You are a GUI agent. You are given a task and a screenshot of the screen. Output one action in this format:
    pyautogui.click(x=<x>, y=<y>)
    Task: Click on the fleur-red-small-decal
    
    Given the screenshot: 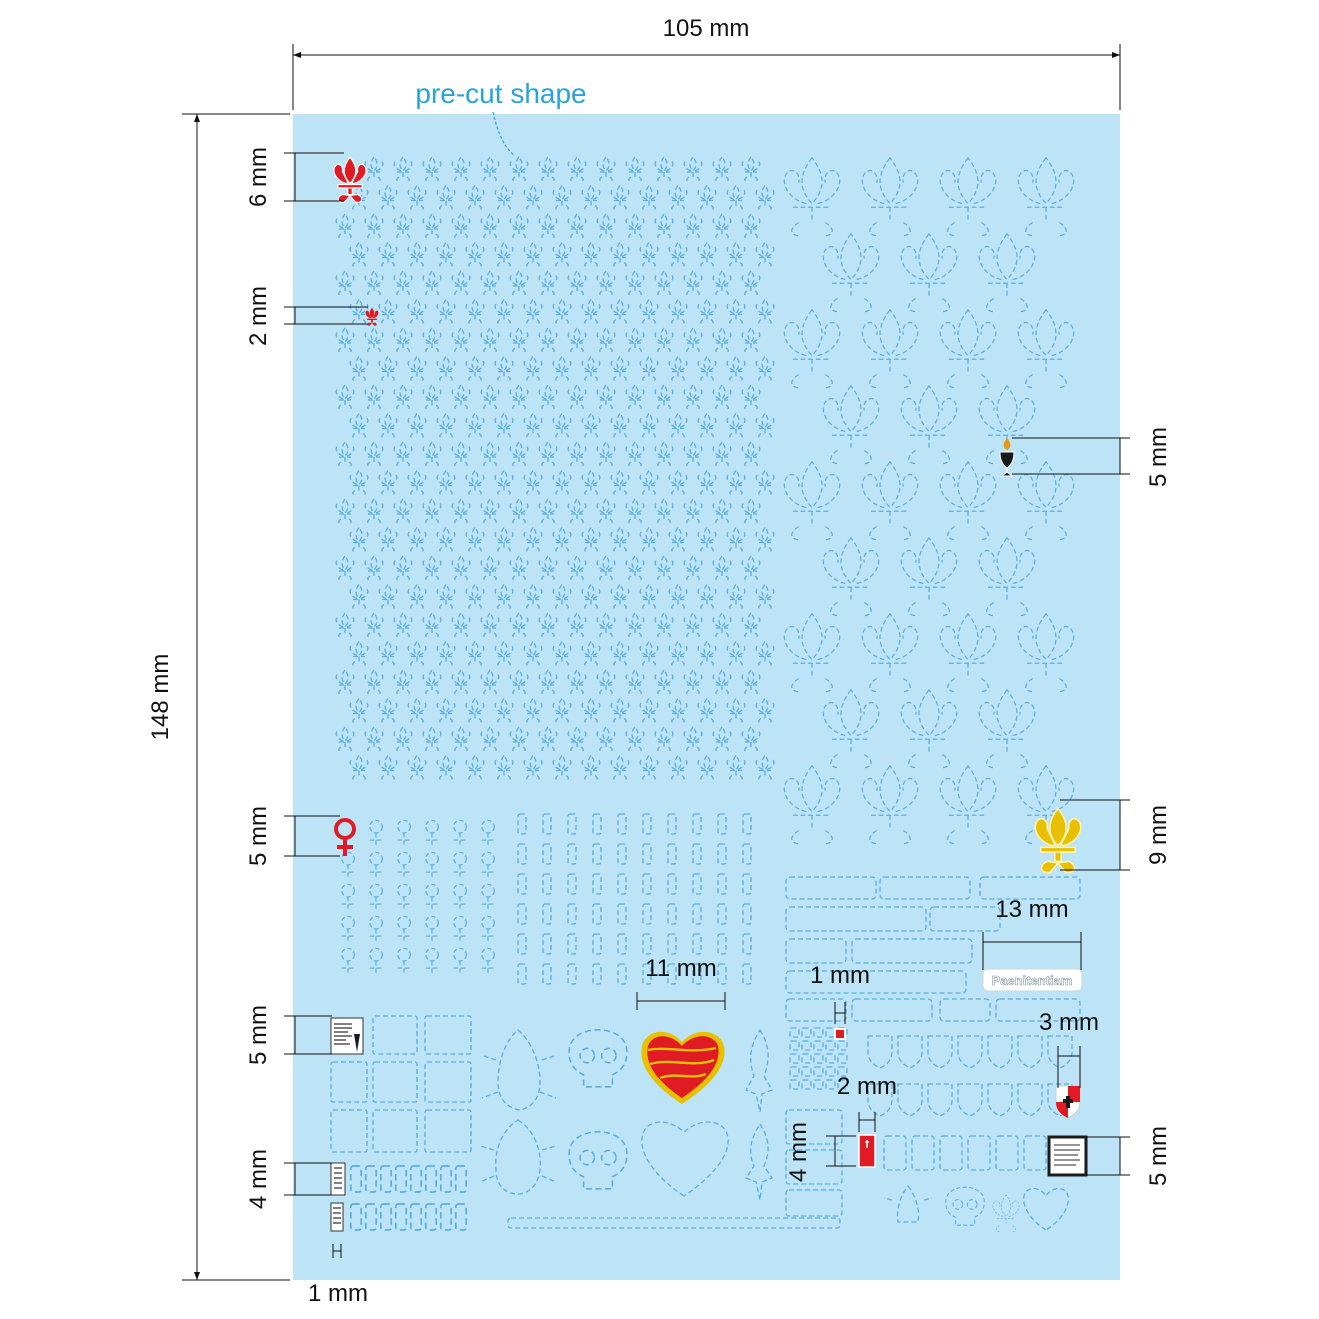 What is the action you would take?
    pyautogui.click(x=372, y=316)
    